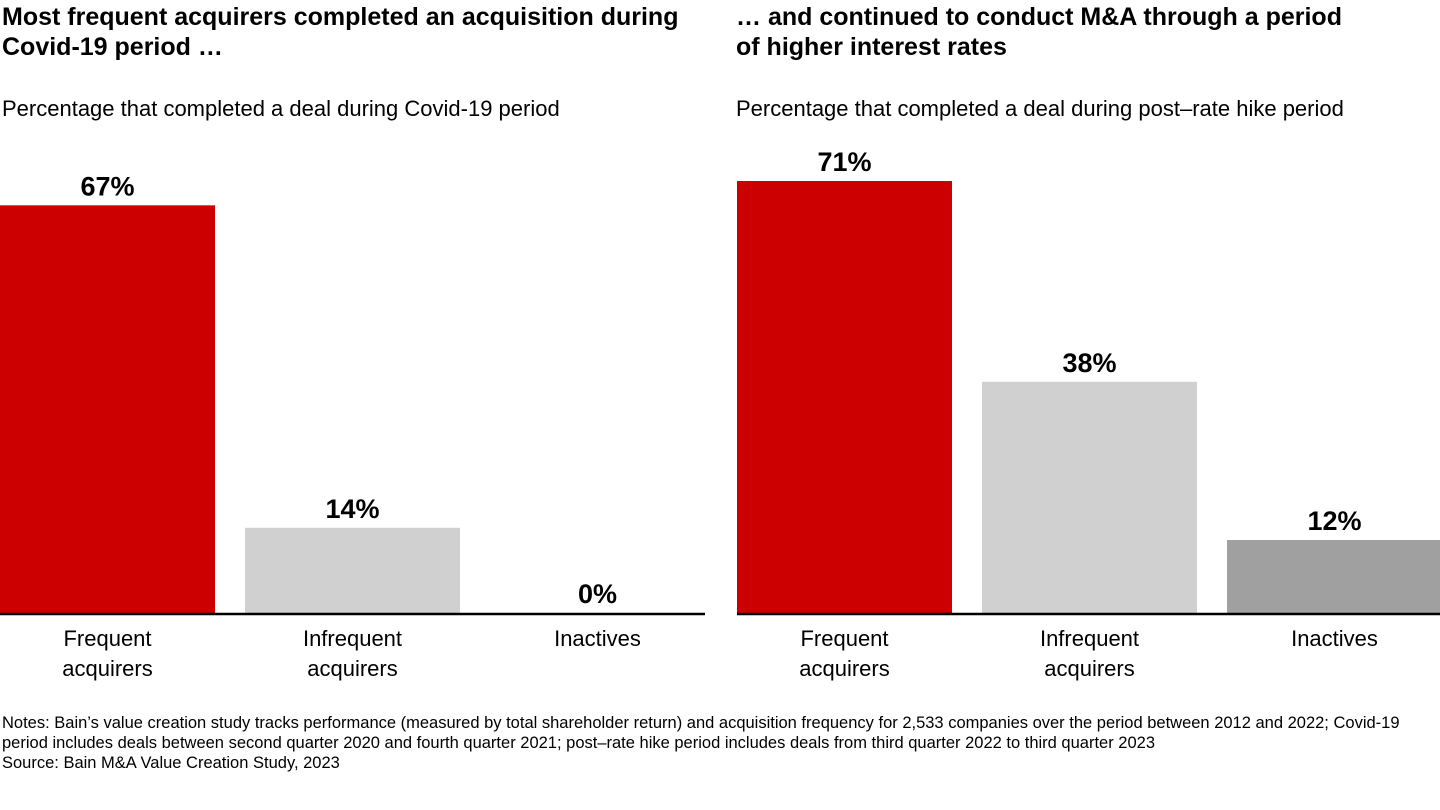 This screenshot has height=810, width=1440. What do you see at coordinates (1334, 521) in the screenshot?
I see `data-label: 12%` at bounding box center [1334, 521].